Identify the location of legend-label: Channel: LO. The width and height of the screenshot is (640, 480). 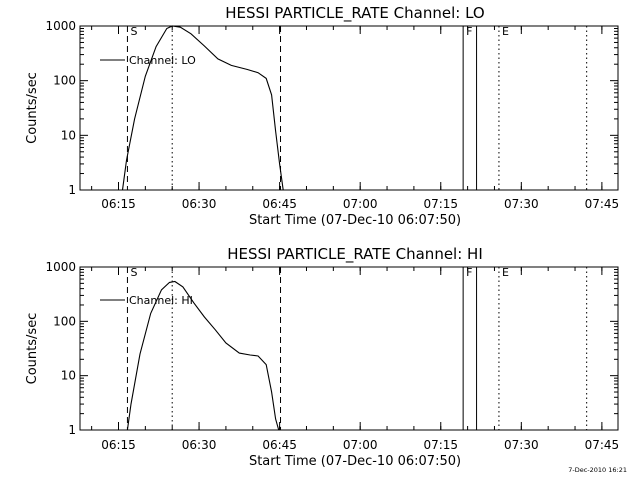
(162, 60).